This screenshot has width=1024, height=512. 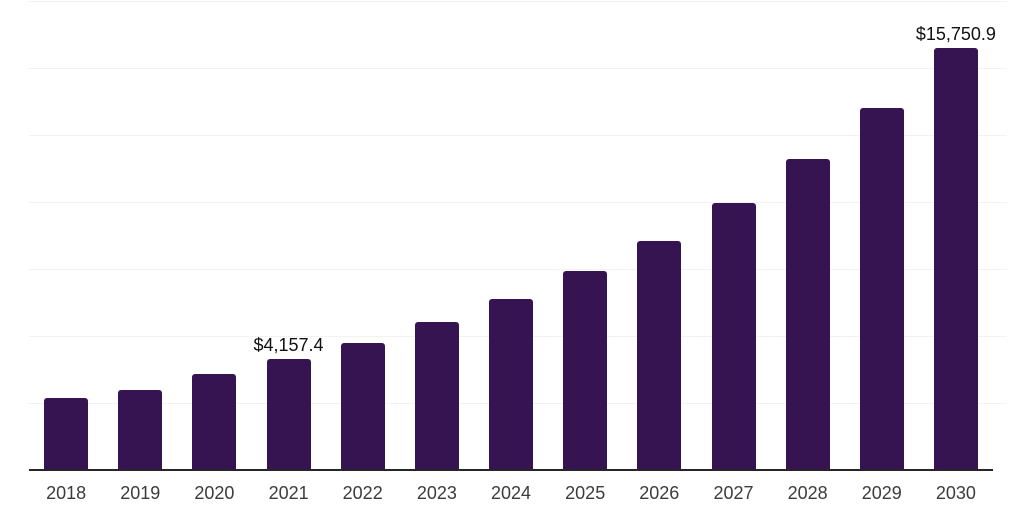 What do you see at coordinates (362, 493) in the screenshot?
I see `x-tick-label-2022: 2022` at bounding box center [362, 493].